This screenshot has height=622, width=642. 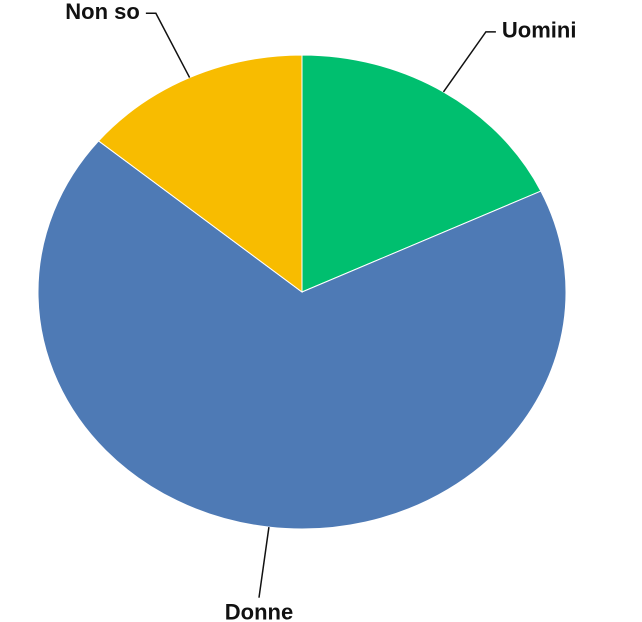 What do you see at coordinates (259, 610) in the screenshot?
I see `slice-label: Donne` at bounding box center [259, 610].